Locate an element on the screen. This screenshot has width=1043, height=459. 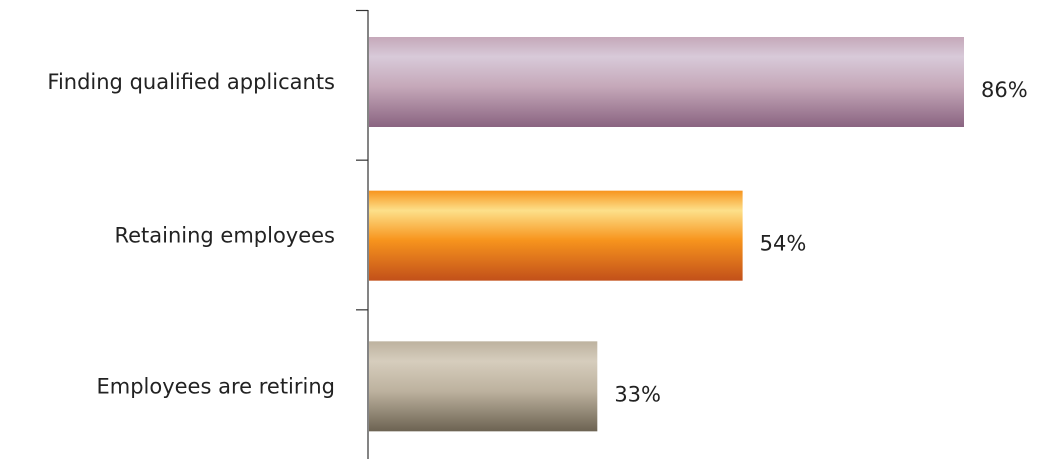
value-label: 86% is located at coordinates (1004, 90).